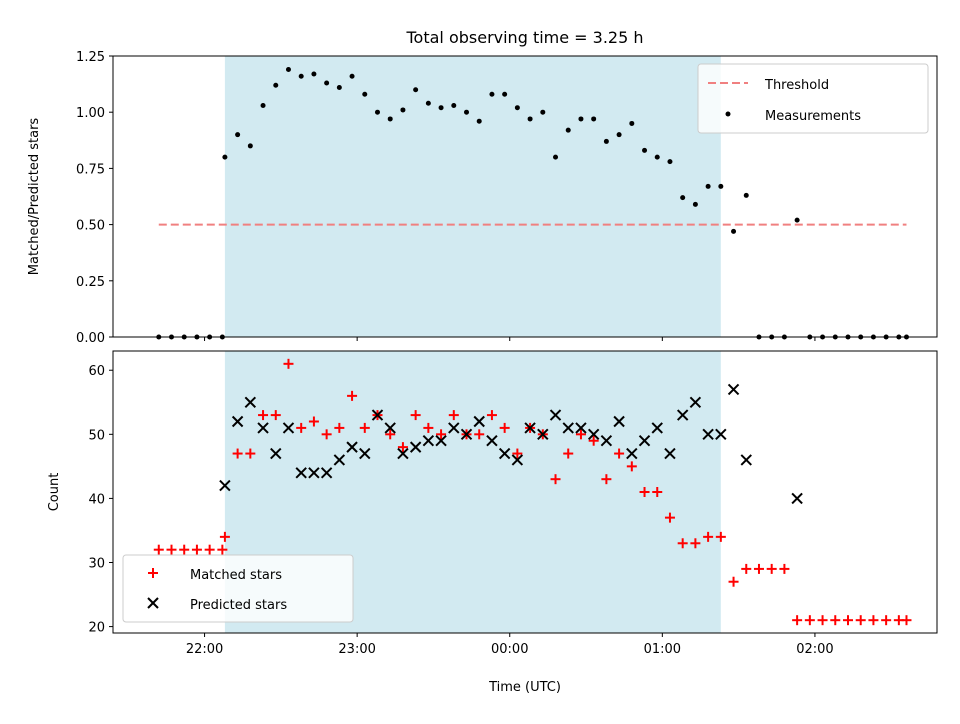  What do you see at coordinates (796, 85) in the screenshot?
I see `threshold-legend-label: Threshold` at bounding box center [796, 85].